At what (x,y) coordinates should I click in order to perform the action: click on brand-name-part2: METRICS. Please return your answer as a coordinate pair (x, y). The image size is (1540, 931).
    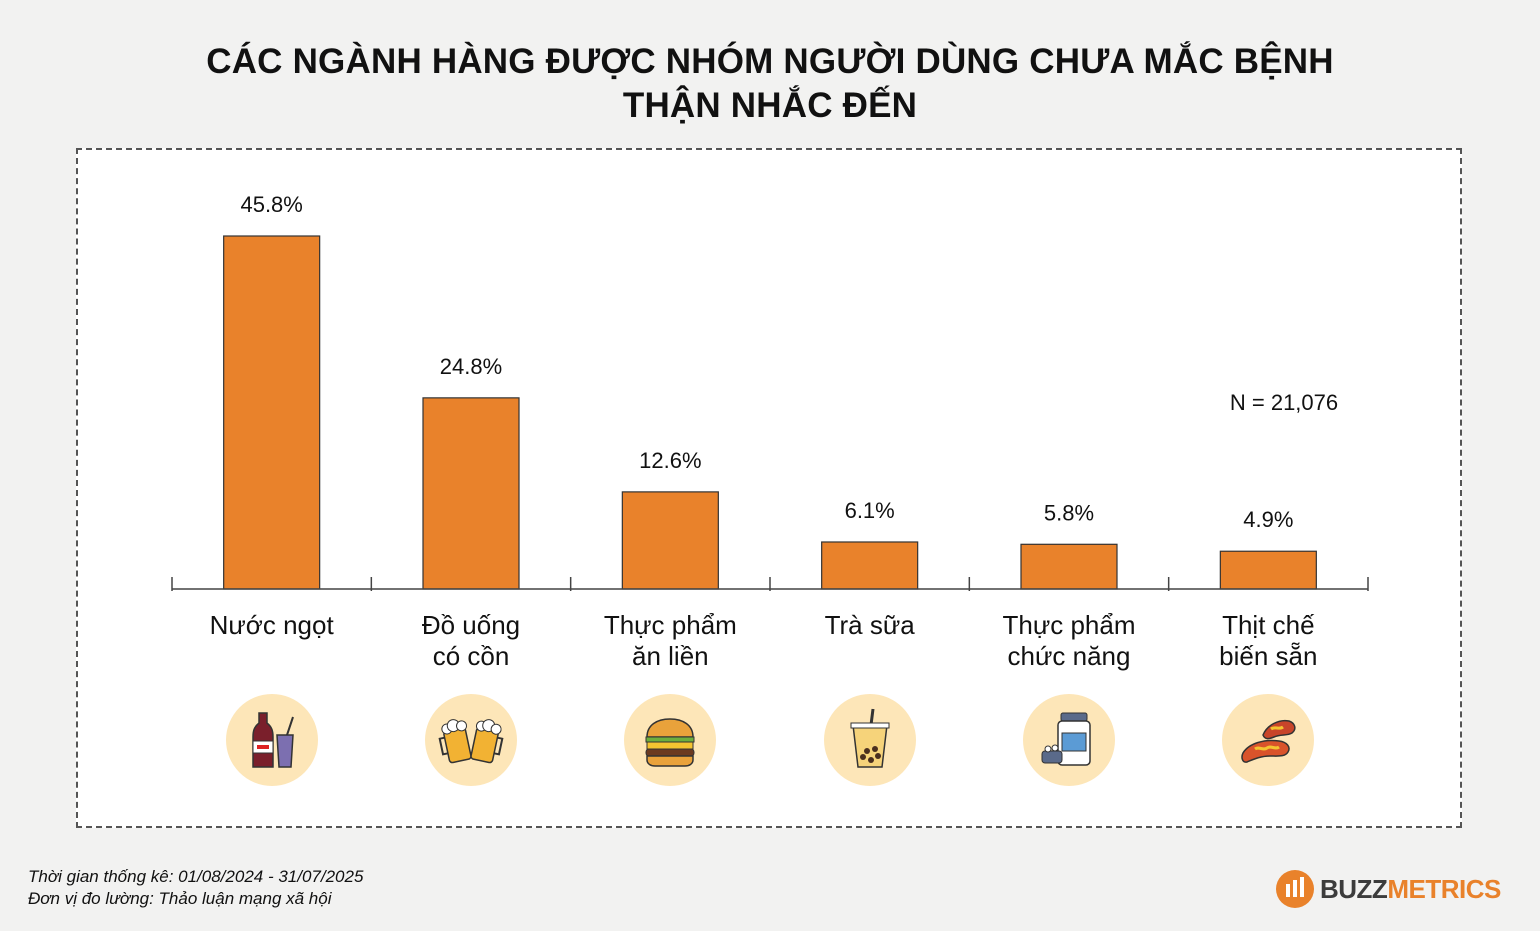
    Looking at the image, I should click on (1444, 888).